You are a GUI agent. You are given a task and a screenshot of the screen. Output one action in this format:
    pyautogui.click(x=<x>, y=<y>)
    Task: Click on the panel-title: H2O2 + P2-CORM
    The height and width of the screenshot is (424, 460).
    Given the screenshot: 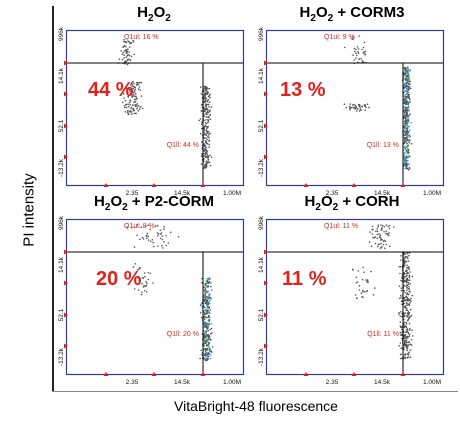 What is the action you would take?
    pyautogui.click(x=154, y=203)
    